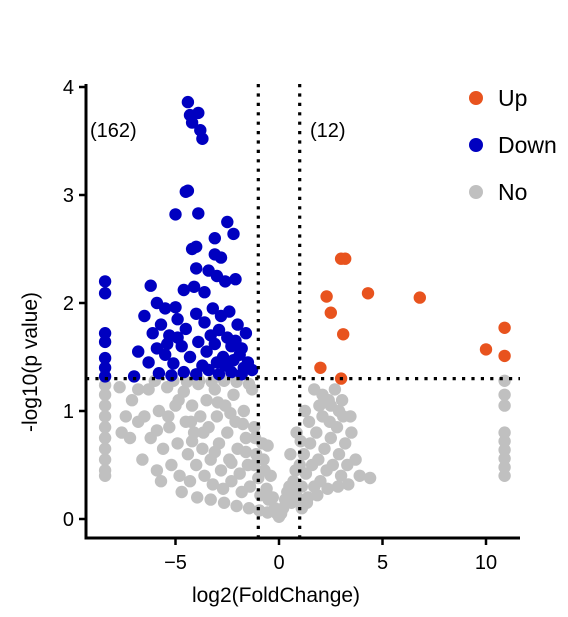 The height and width of the screenshot is (617, 568). I want to click on legend-swatch-up, so click(476, 98).